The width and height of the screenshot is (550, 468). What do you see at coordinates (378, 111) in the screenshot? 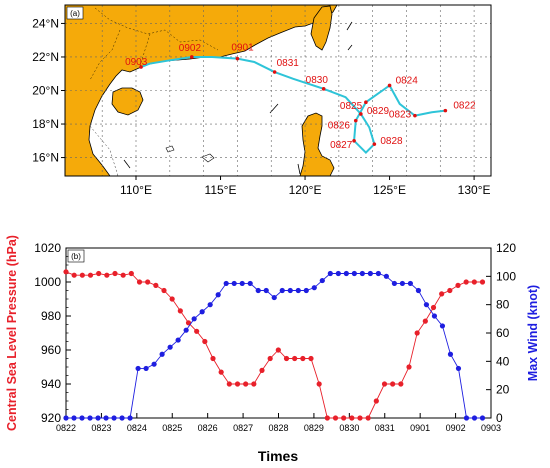
I see `track-date-label: 0829` at bounding box center [378, 111].